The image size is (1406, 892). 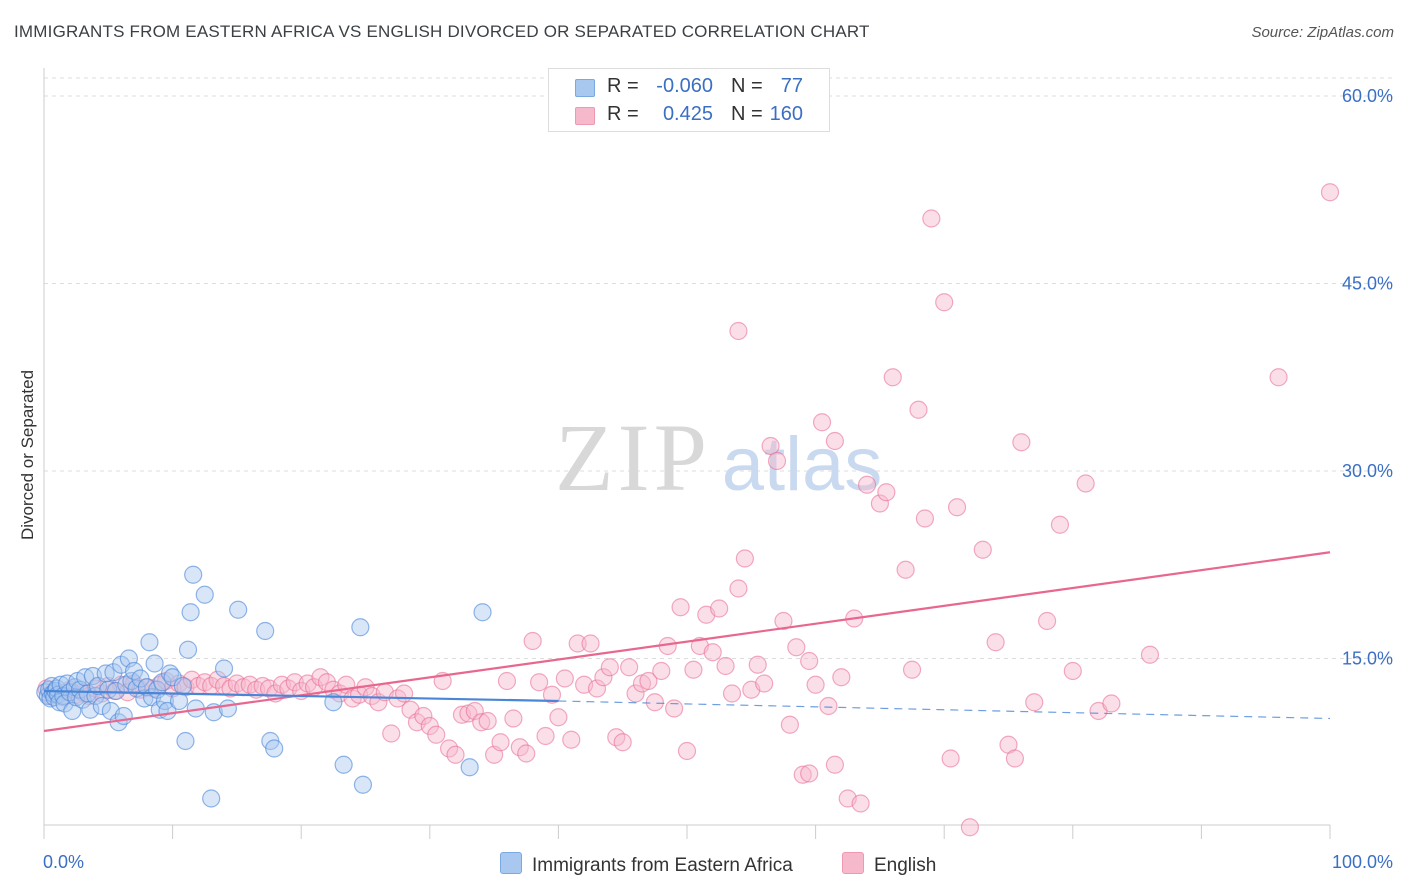 What do you see at coordinates (1367, 284) in the screenshot?
I see `y-tick-label: 45.0%` at bounding box center [1367, 284].